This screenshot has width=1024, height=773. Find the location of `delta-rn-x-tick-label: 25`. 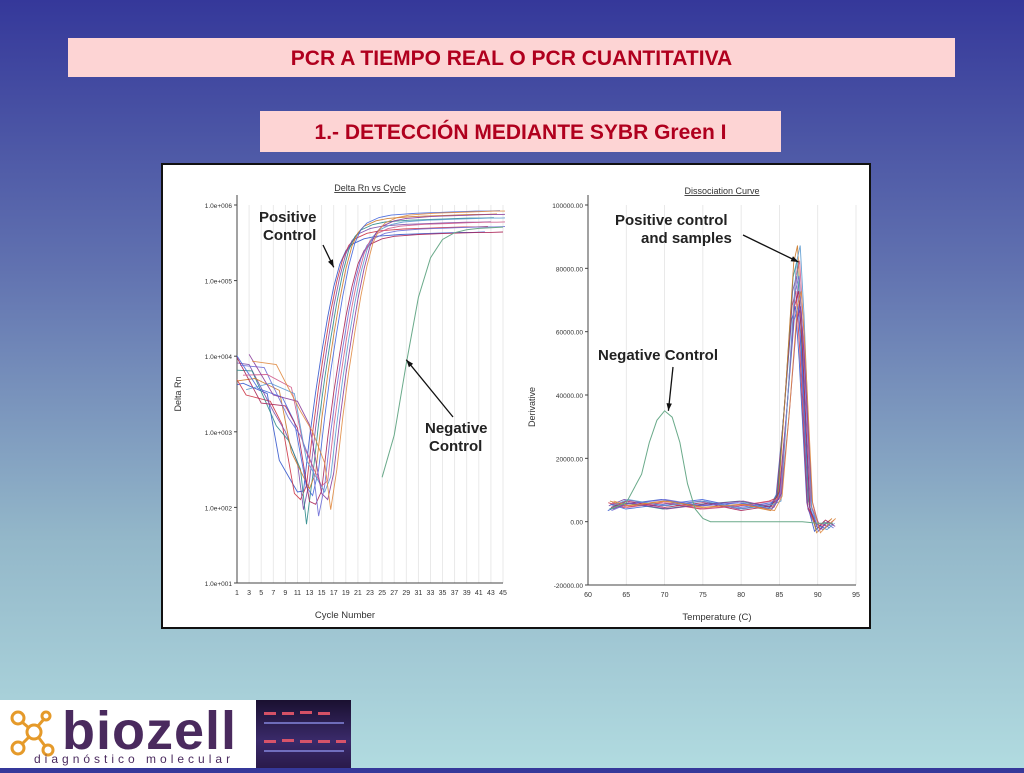

delta-rn-x-tick-label: 25 is located at coordinates (382, 593).